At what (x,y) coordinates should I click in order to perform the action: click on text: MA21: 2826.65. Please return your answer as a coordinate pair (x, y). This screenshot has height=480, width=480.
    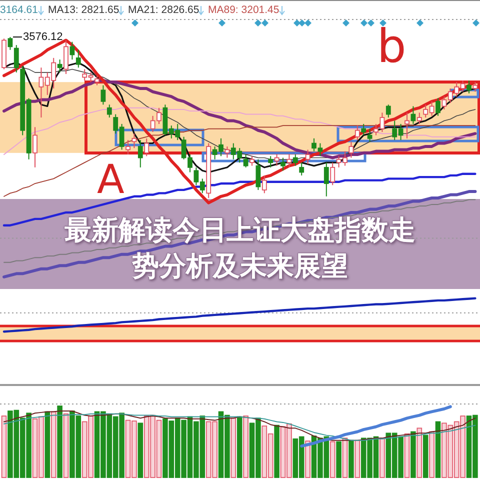
    Looking at the image, I should click on (164, 10).